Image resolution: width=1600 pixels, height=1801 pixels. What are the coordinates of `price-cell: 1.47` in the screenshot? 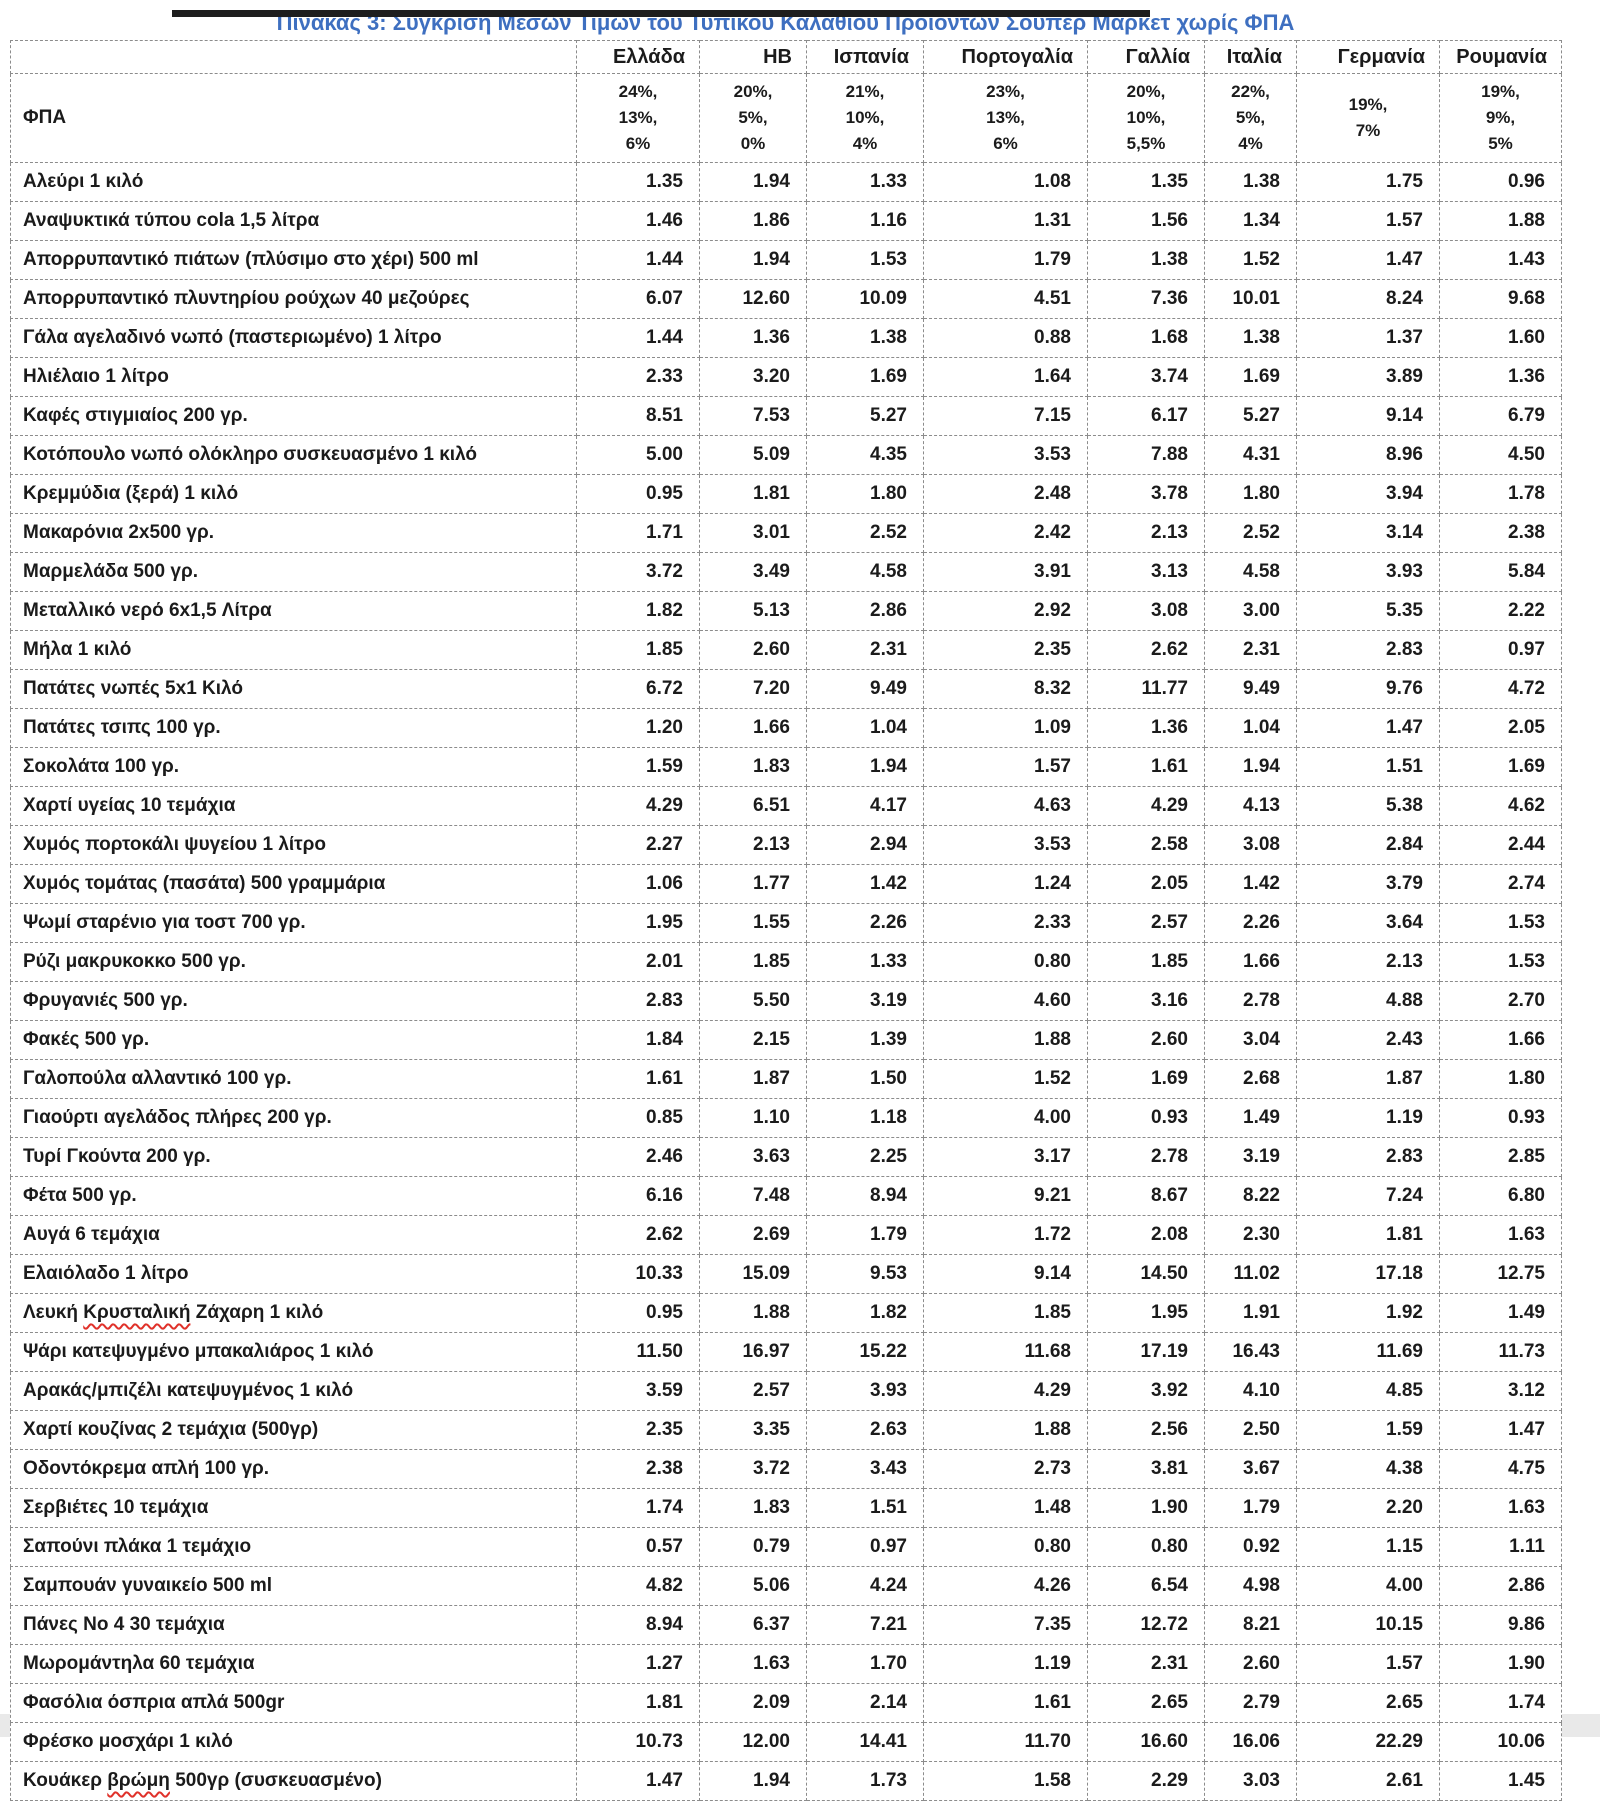 It's located at (1368, 260).